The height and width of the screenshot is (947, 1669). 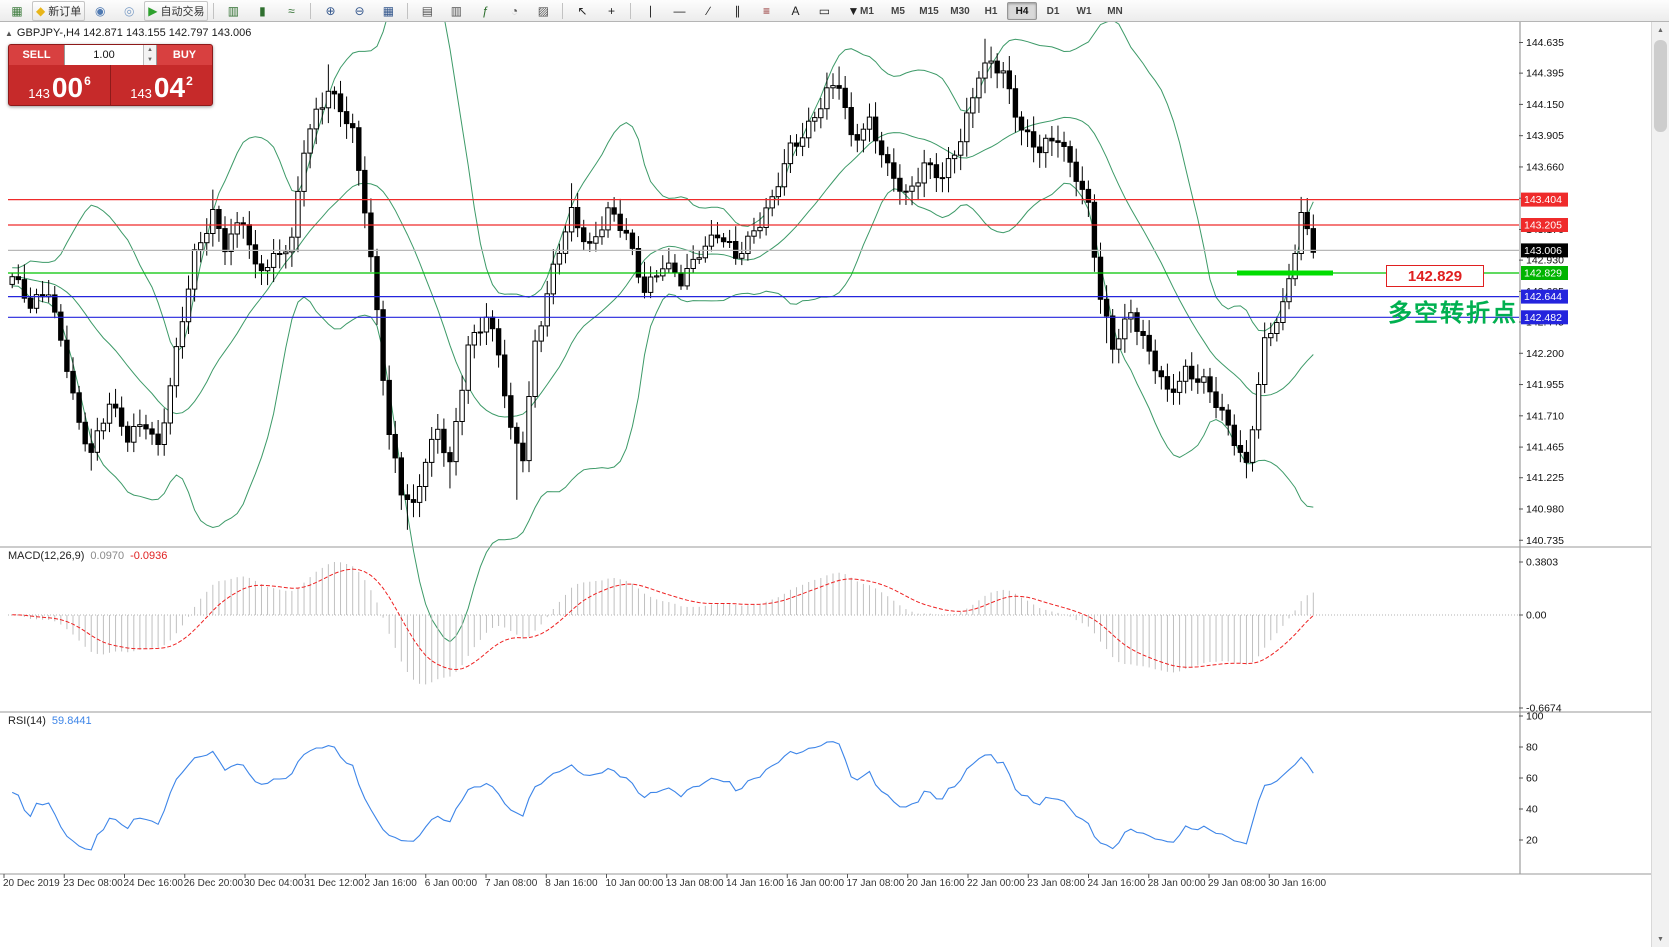 What do you see at coordinates (929, 11) in the screenshot?
I see `timeframe-m15-button: M15` at bounding box center [929, 11].